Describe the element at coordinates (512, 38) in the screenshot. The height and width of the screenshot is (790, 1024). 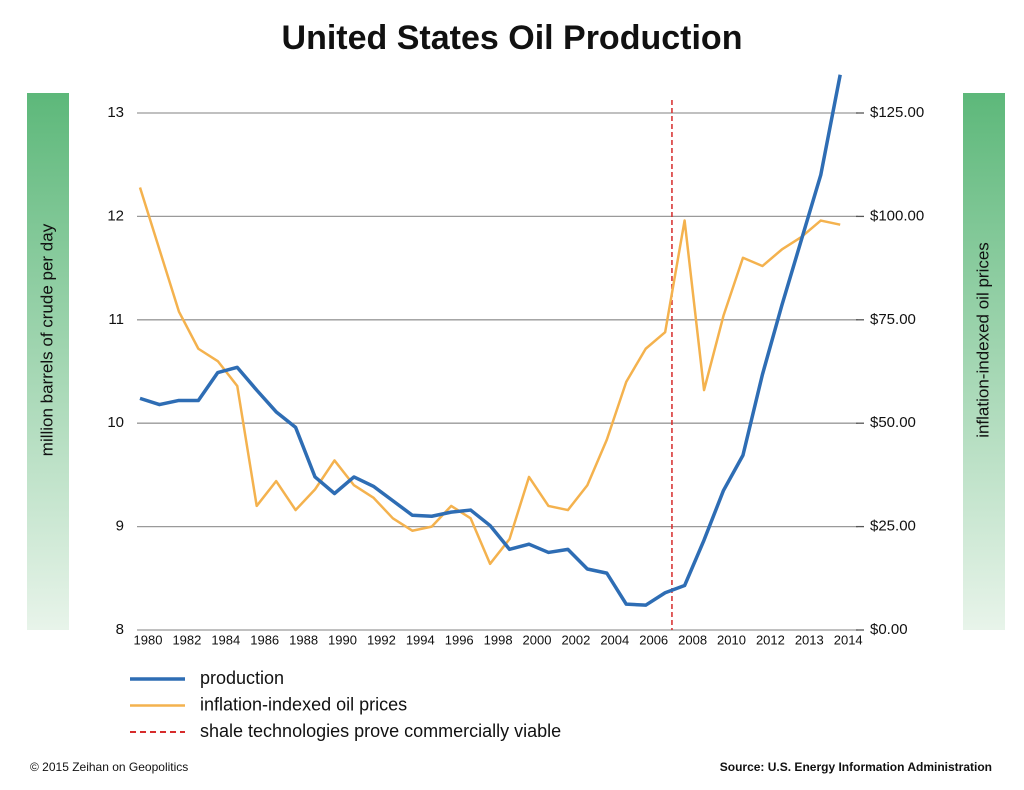
I see `chart-title: United States Oil Production` at that location.